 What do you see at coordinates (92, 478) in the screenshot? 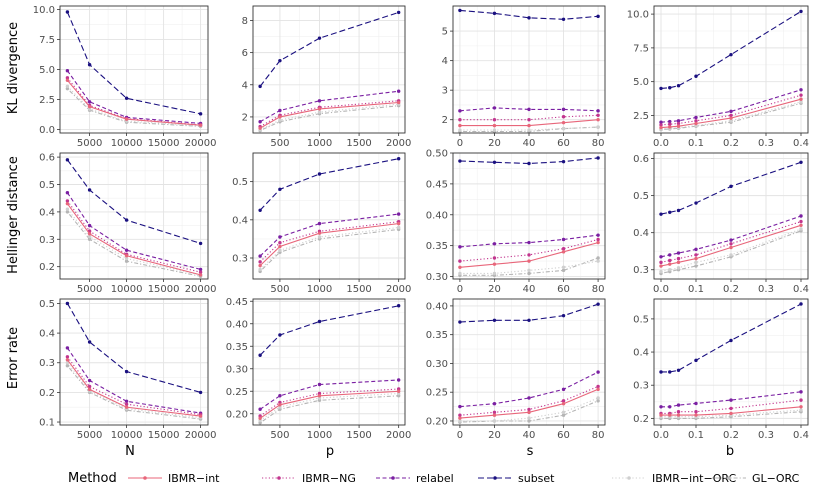
I see `legend-title: Method` at bounding box center [92, 478].